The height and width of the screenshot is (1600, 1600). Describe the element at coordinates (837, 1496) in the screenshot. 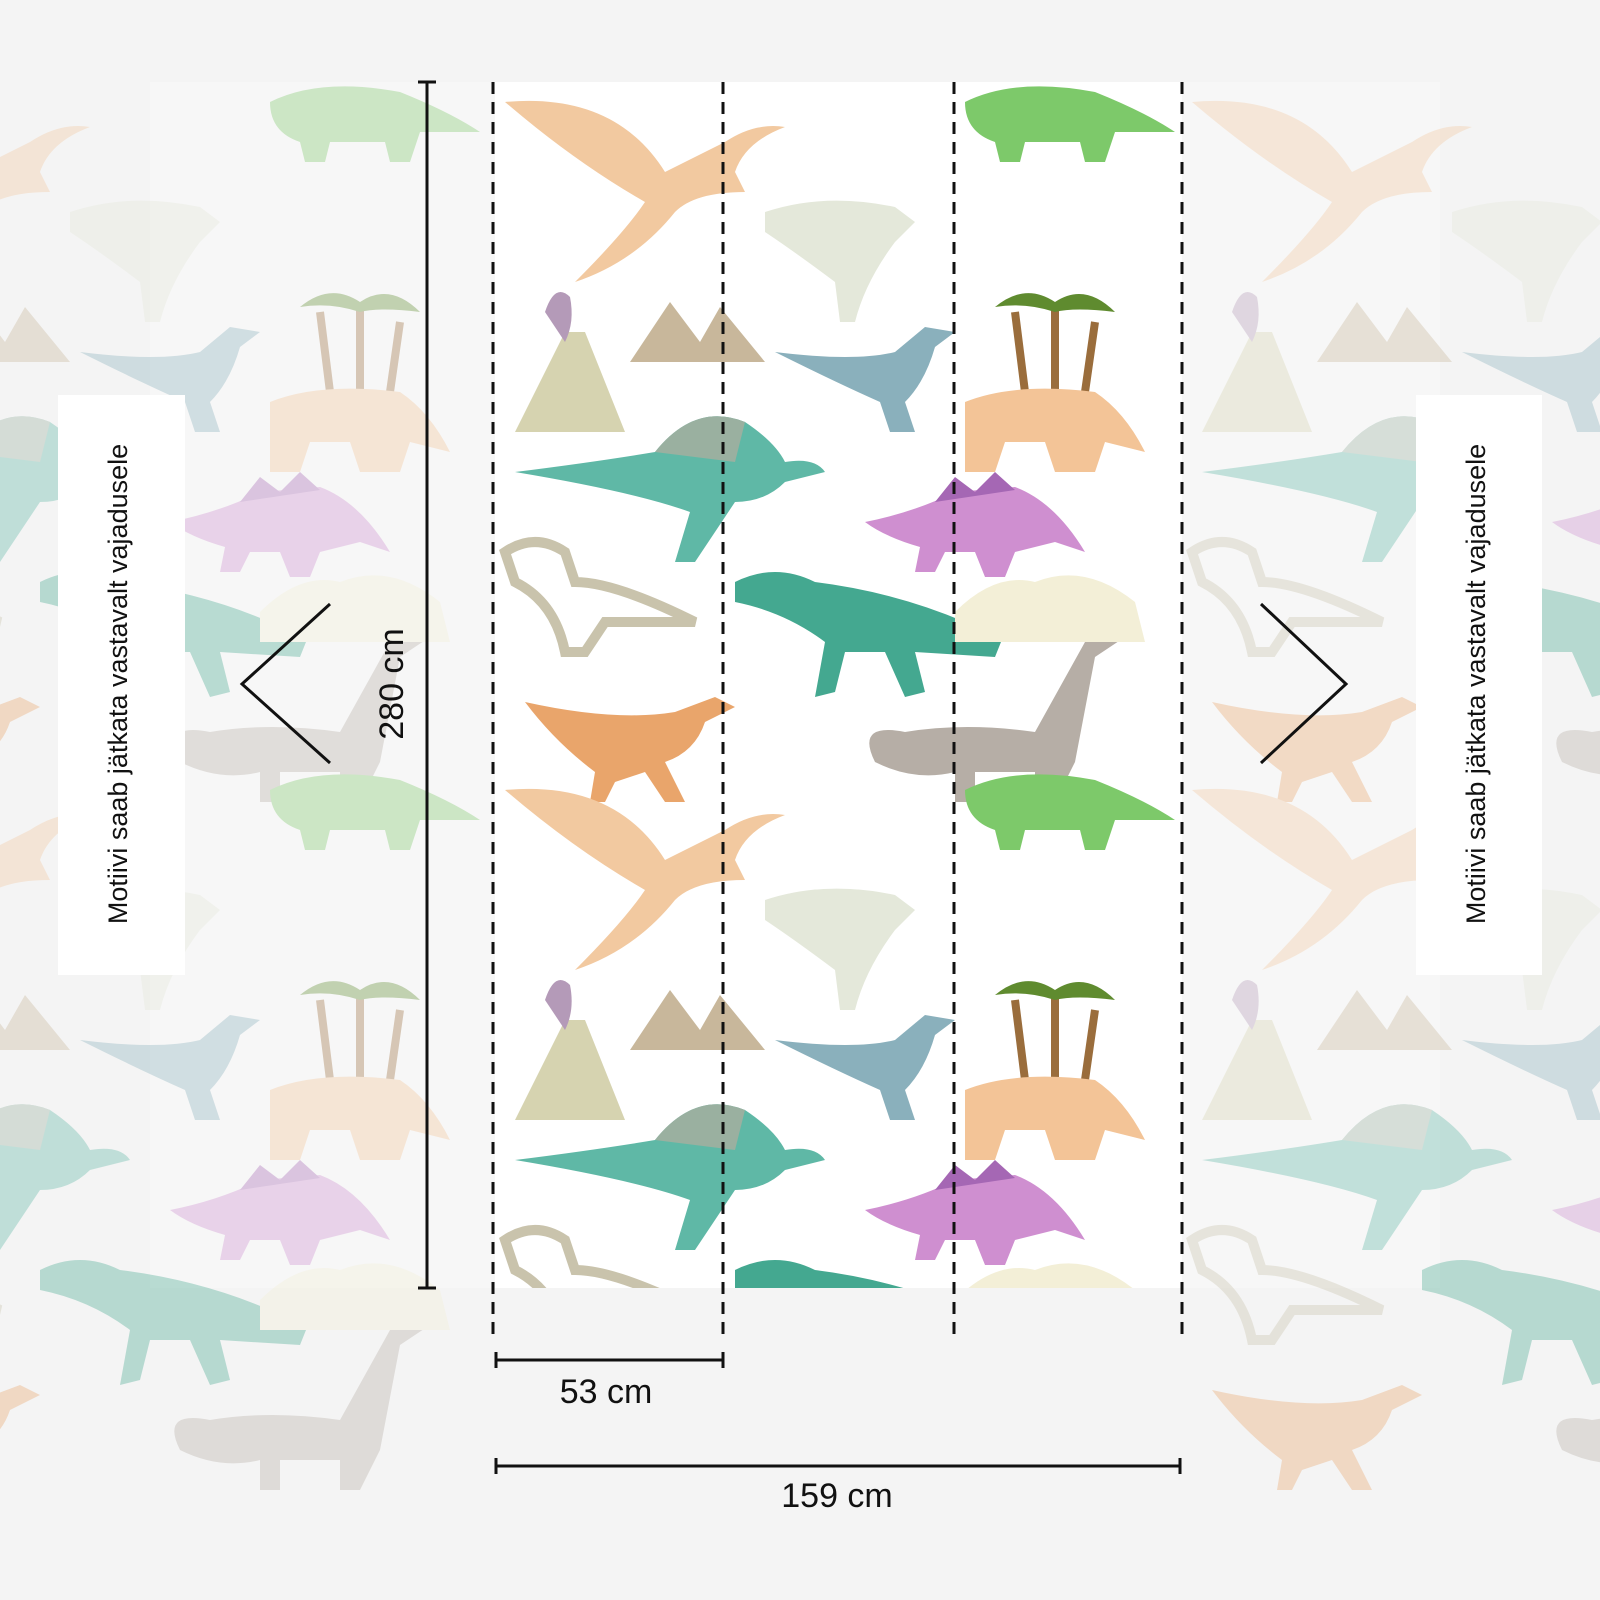

I see `total-width-label: 159 cm` at that location.